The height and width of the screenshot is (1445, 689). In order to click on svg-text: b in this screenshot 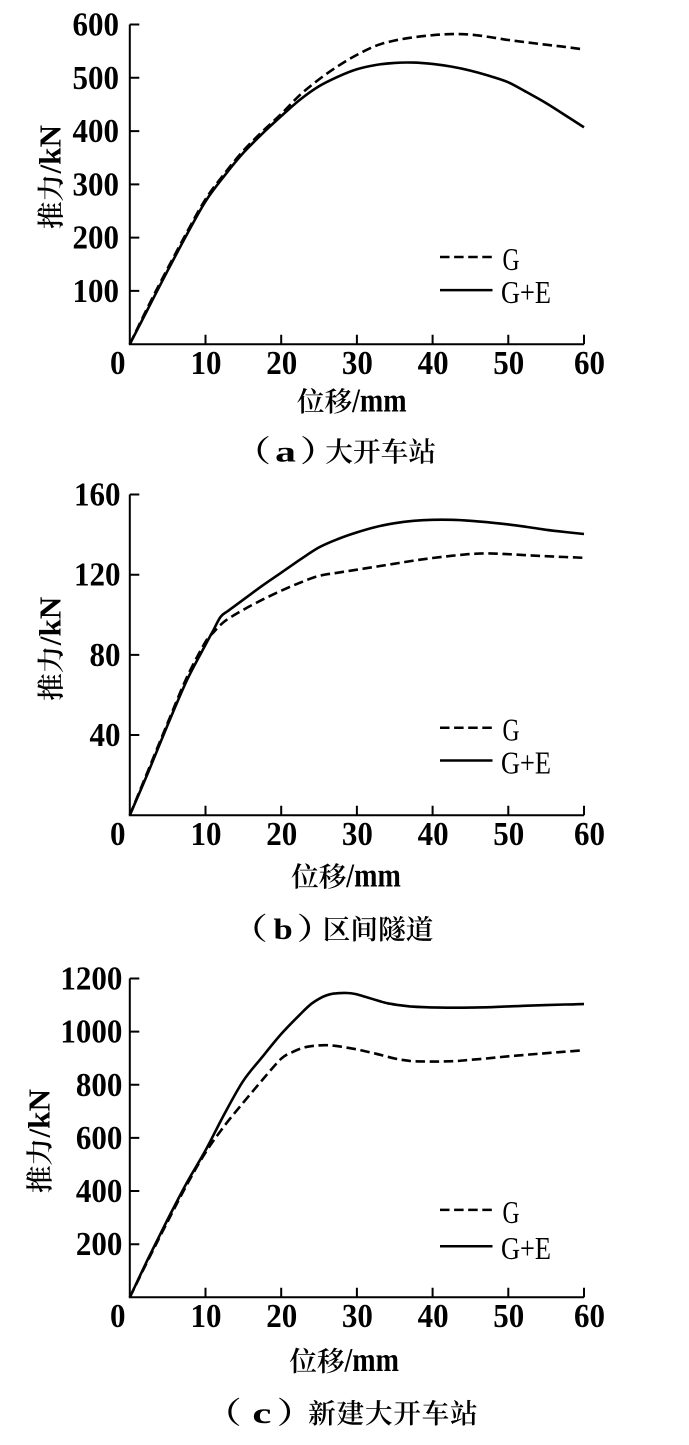, I will do `click(283, 929)`.